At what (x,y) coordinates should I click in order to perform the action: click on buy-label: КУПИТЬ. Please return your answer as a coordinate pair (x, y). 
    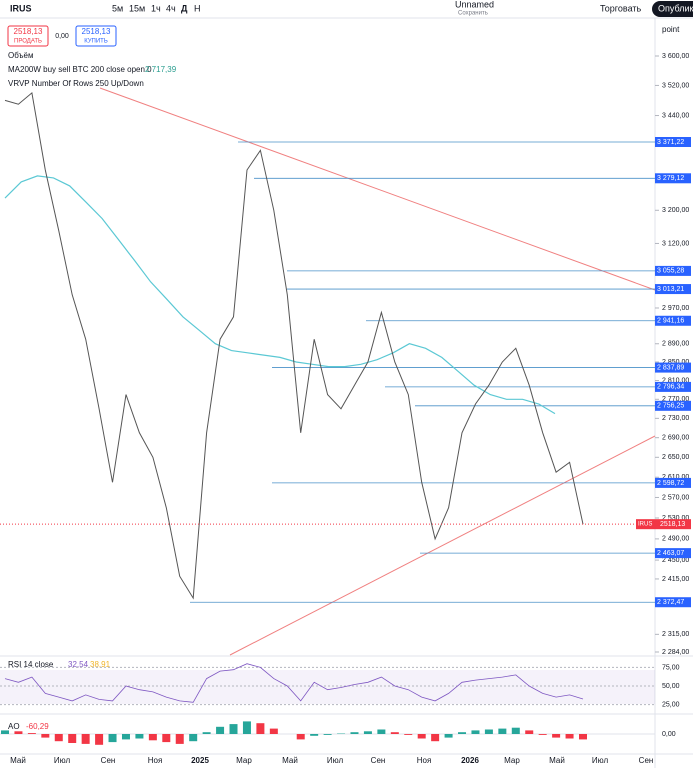
    Looking at the image, I should click on (96, 42).